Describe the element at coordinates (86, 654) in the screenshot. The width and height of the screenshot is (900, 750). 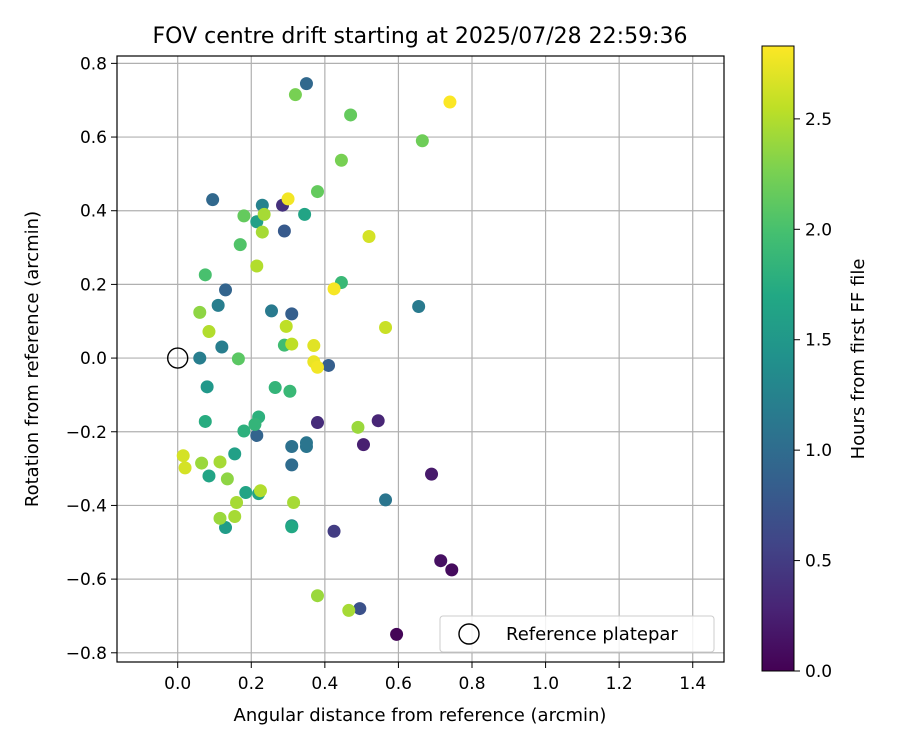
I see `y-tick-label: −0.8` at that location.